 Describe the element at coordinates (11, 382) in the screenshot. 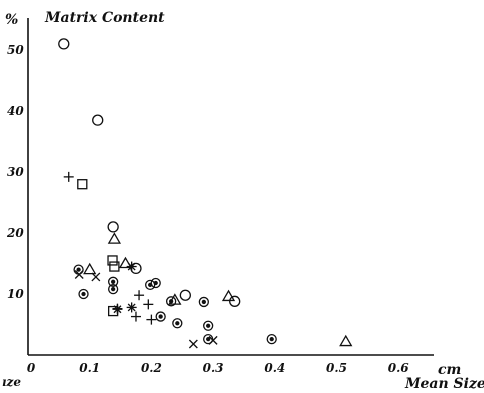

I see `edge-fragment-label: ıze` at that location.